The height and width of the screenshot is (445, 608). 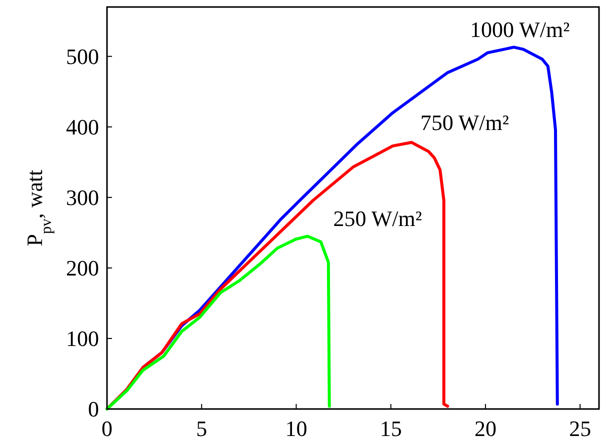 What do you see at coordinates (82, 57) in the screenshot?
I see `y-tick-label: 500` at bounding box center [82, 57].